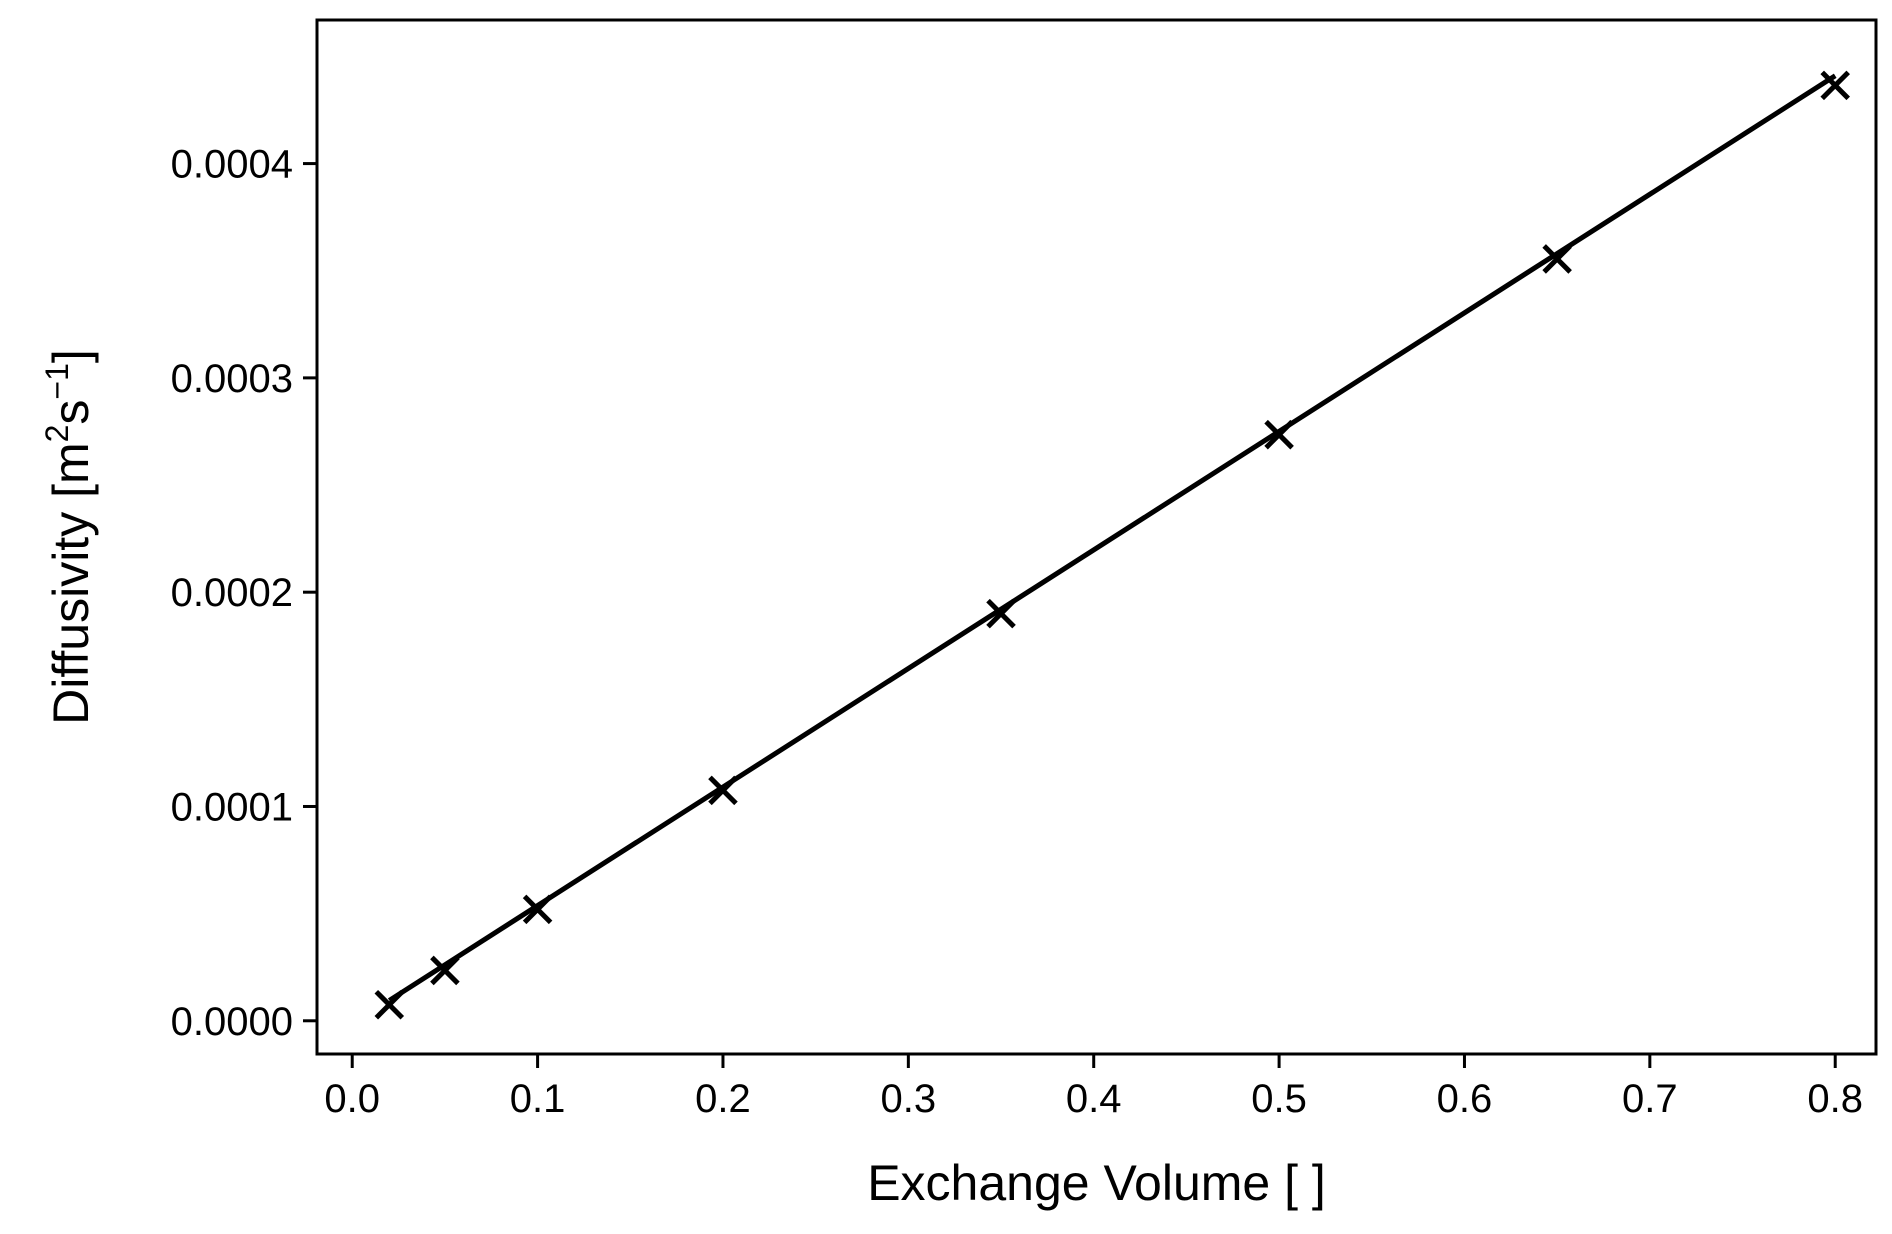 The image size is (1892, 1234). Describe the element at coordinates (57, 434) in the screenshot. I see `y-axis-title-superscript-1: 2` at that location.